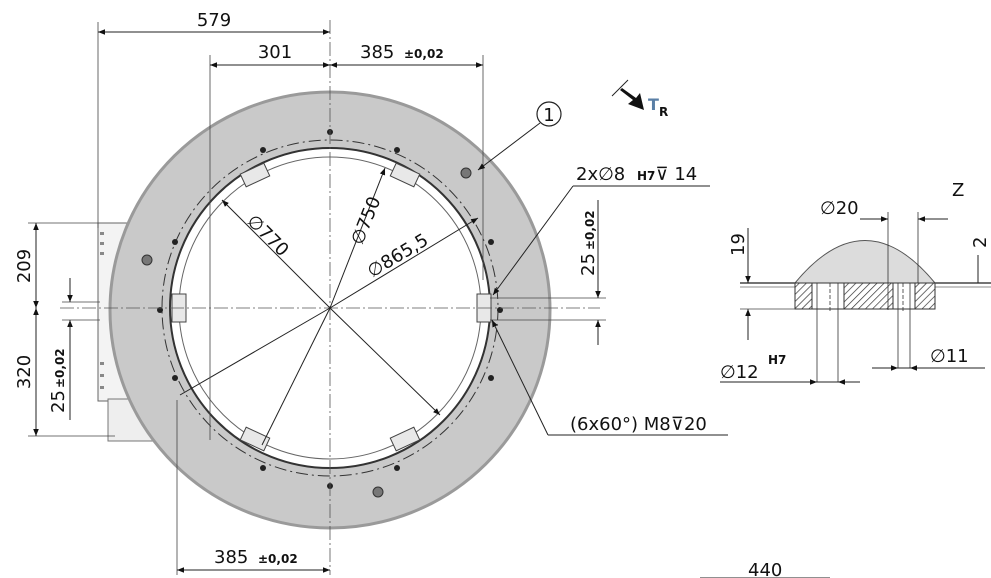 This screenshot has width=991, height=578. Describe the element at coordinates (636, 174) in the screenshot. I see `holes-top-callout: 2x∅8 H7⊽ 14` at that location.